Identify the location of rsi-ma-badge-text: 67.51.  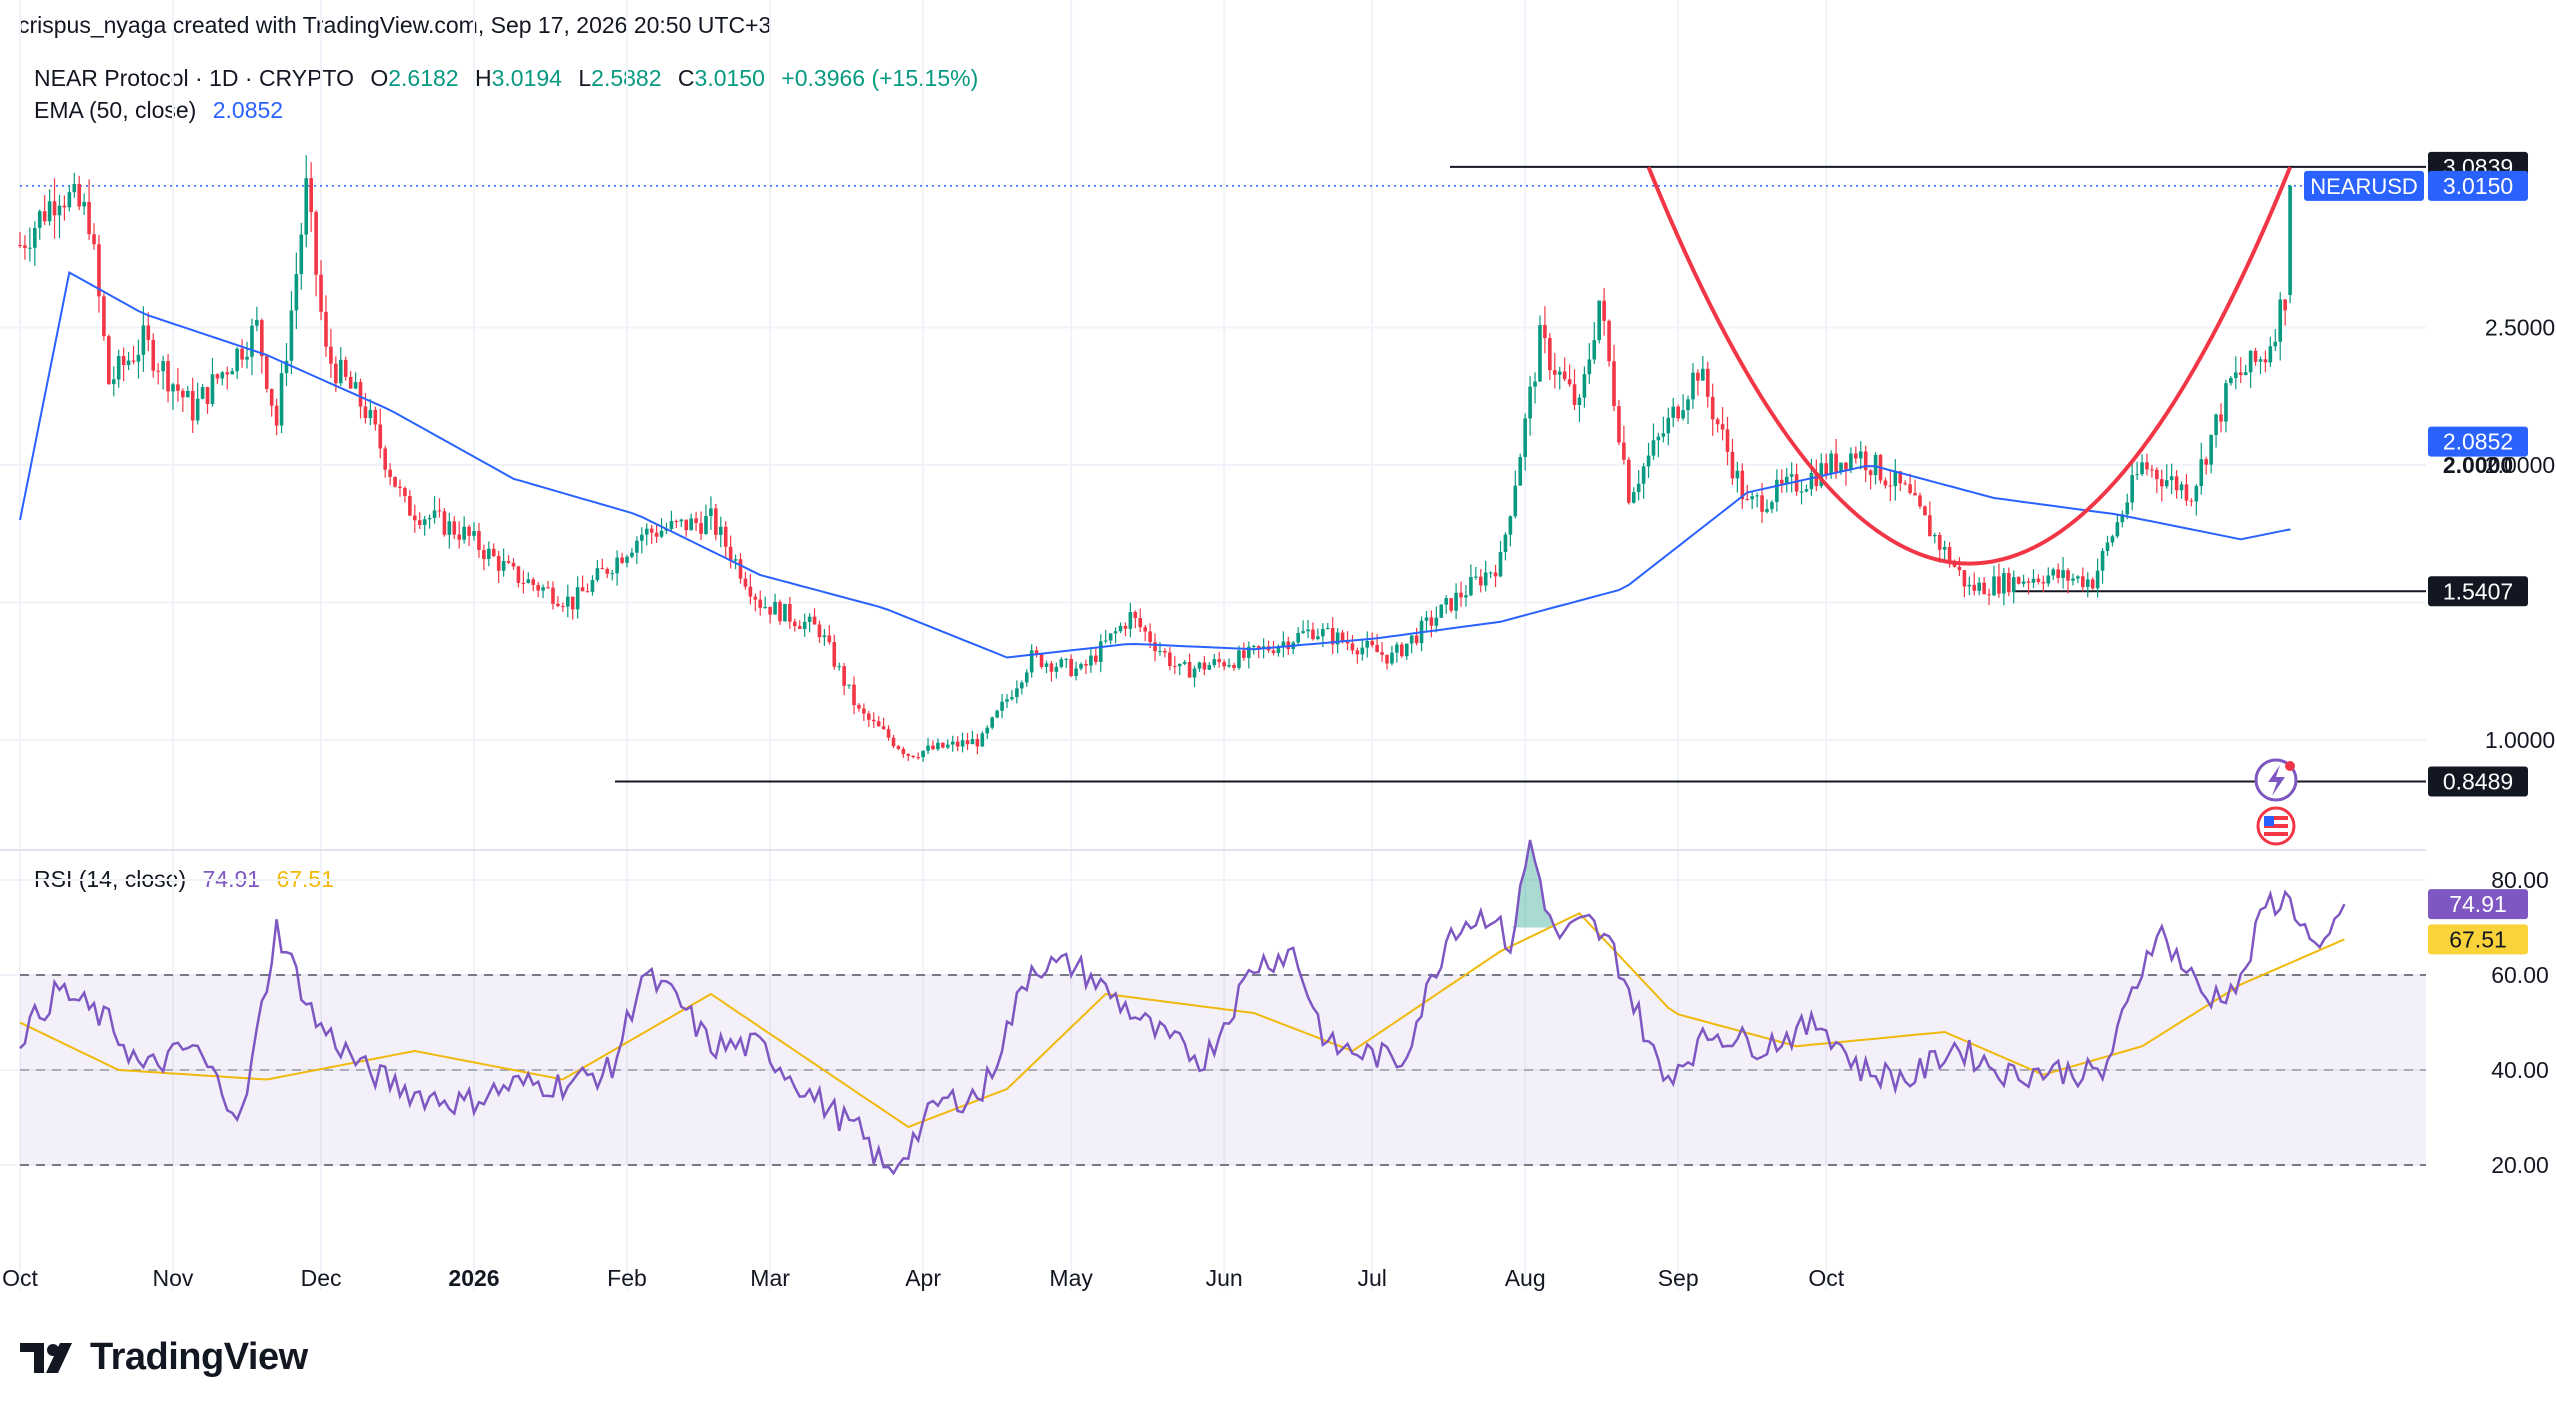
(2478, 939).